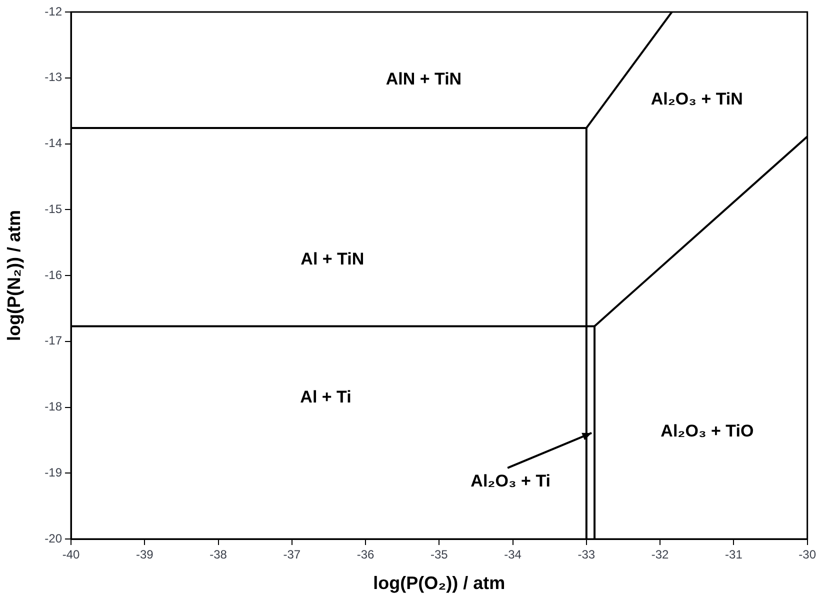 The height and width of the screenshot is (599, 819). I want to click on x-tick-label: -33, so click(587, 555).